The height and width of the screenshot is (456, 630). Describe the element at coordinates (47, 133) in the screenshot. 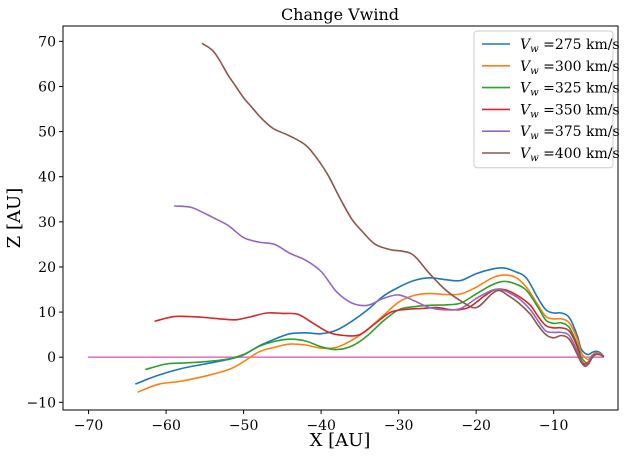

I see `y-tick-label: 50` at that location.